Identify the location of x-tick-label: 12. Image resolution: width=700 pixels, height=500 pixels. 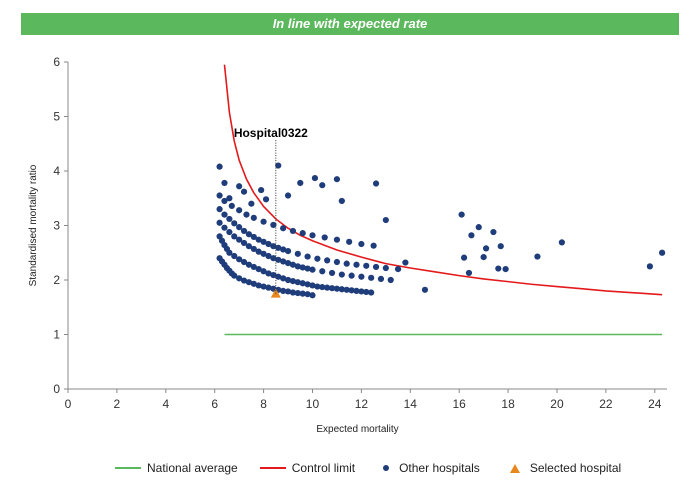
(362, 404).